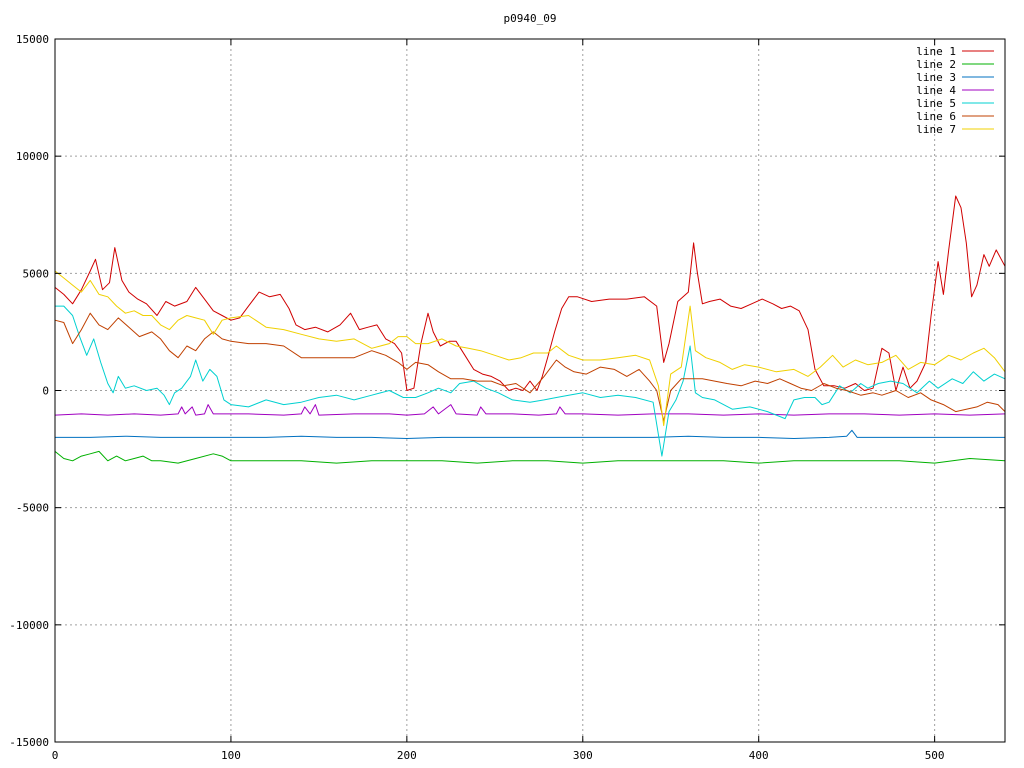 This screenshot has height=768, width=1024. Describe the element at coordinates (935, 755) in the screenshot. I see `x-tick-label: 500` at that location.